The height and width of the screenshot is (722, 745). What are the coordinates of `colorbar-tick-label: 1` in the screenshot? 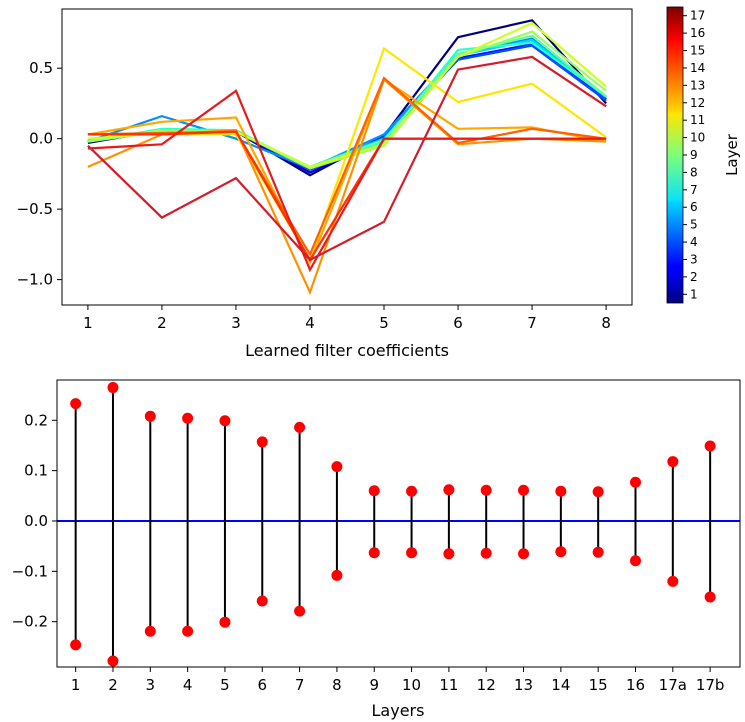 It's located at (694, 294).